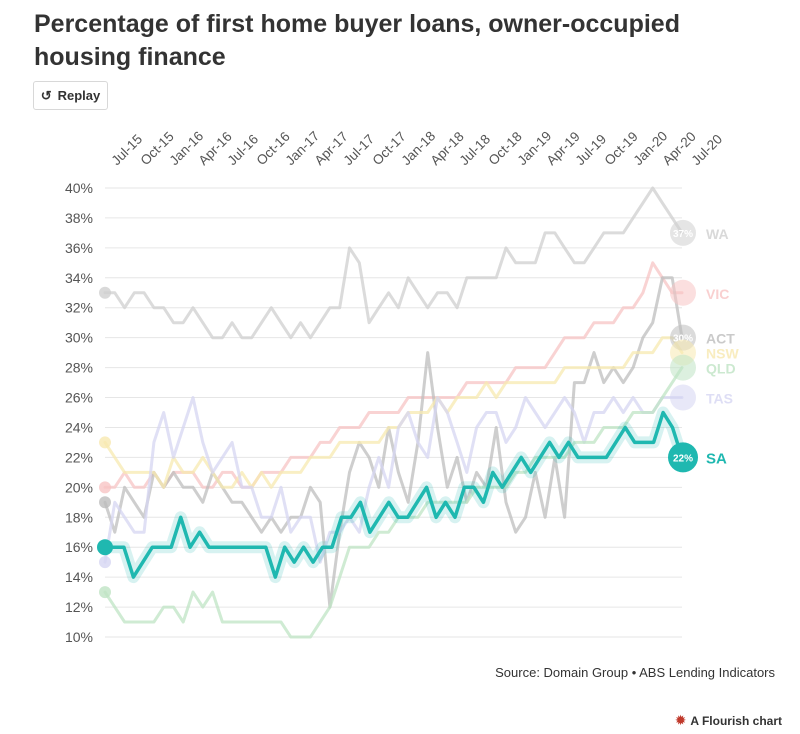 The image size is (800, 734). What do you see at coordinates (79, 427) in the screenshot?
I see `y-tick-label: 24%` at bounding box center [79, 427].